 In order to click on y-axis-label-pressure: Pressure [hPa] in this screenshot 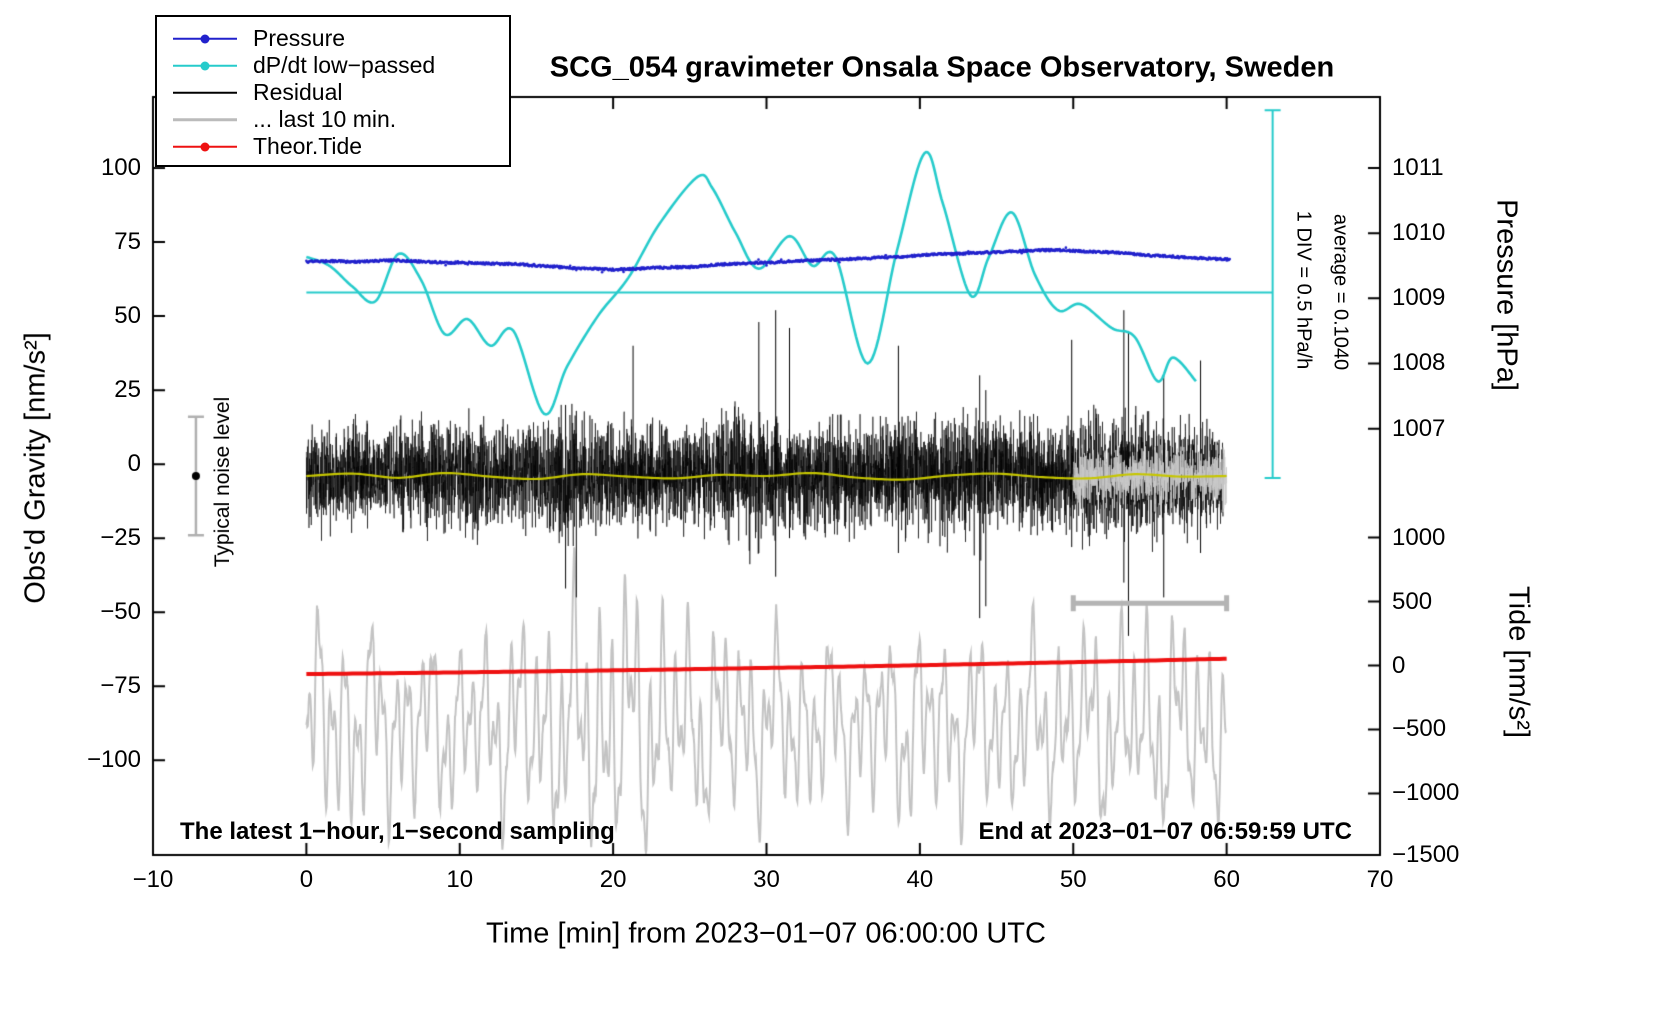, I will do `click(1506, 295)`.